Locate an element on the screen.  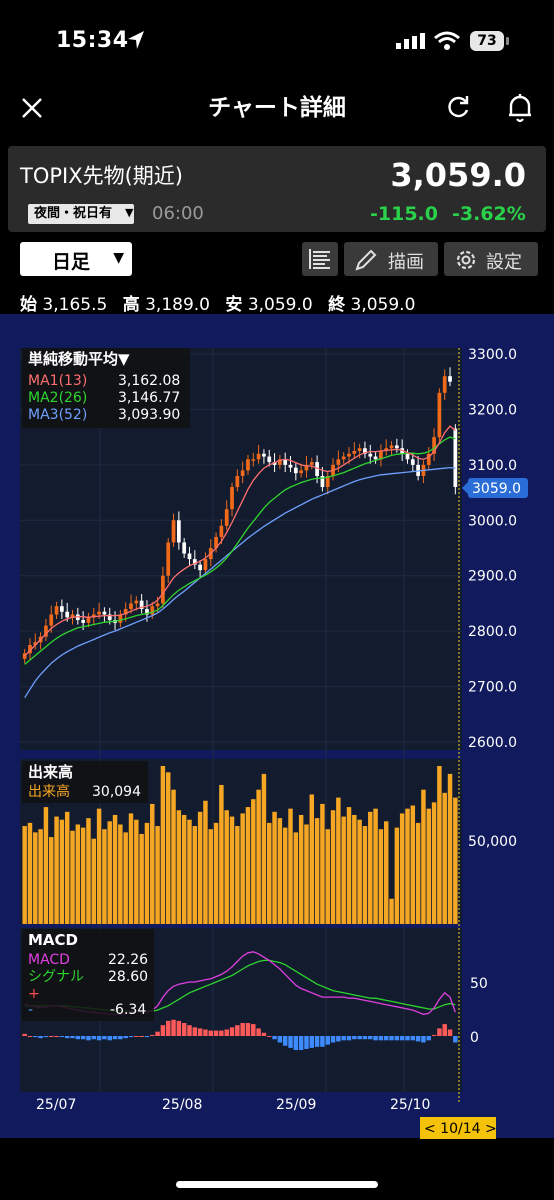
wifi-icon is located at coordinates (447, 40).